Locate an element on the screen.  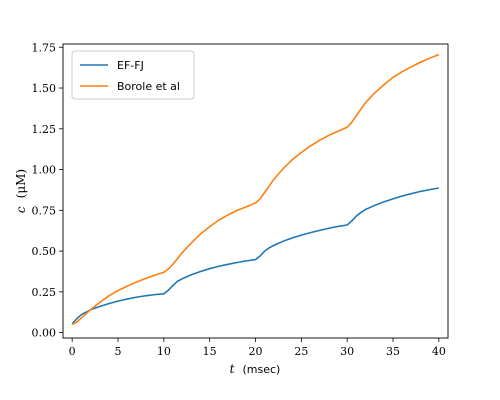
x-tick-label: 35 is located at coordinates (393, 351).